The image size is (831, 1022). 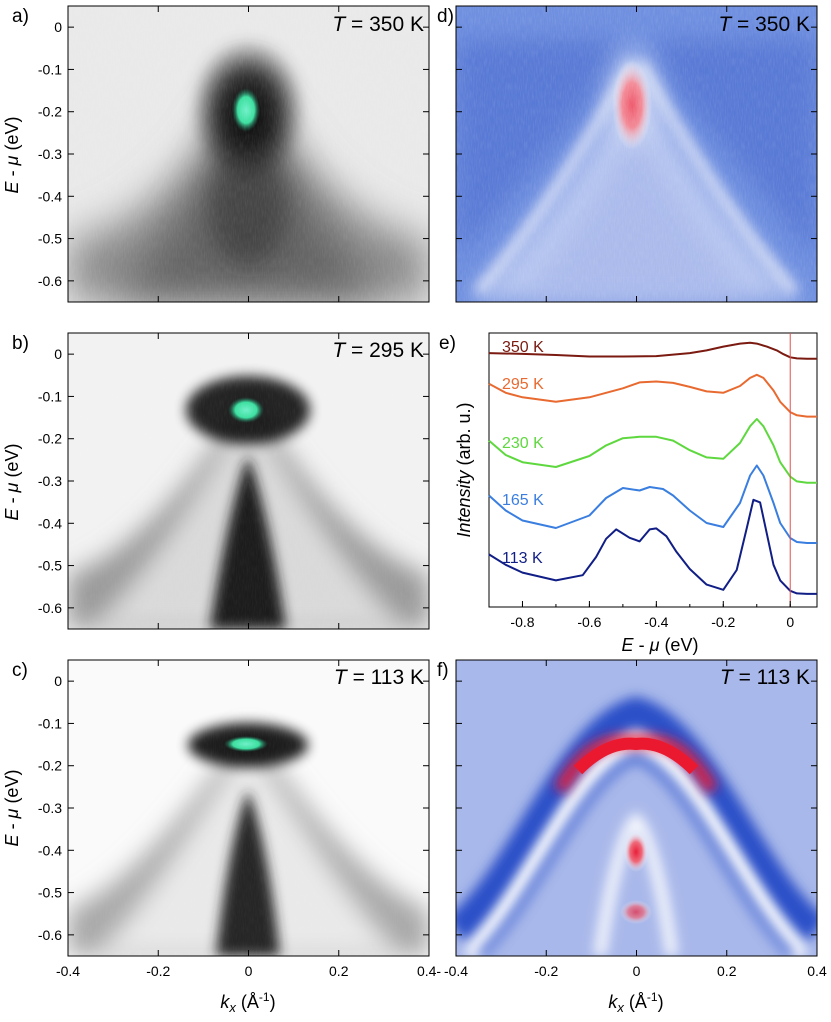 I want to click on panel-e-x-axis: -0.8 -0.6 -0.4 -0.2 0, so click(x=641, y=615).